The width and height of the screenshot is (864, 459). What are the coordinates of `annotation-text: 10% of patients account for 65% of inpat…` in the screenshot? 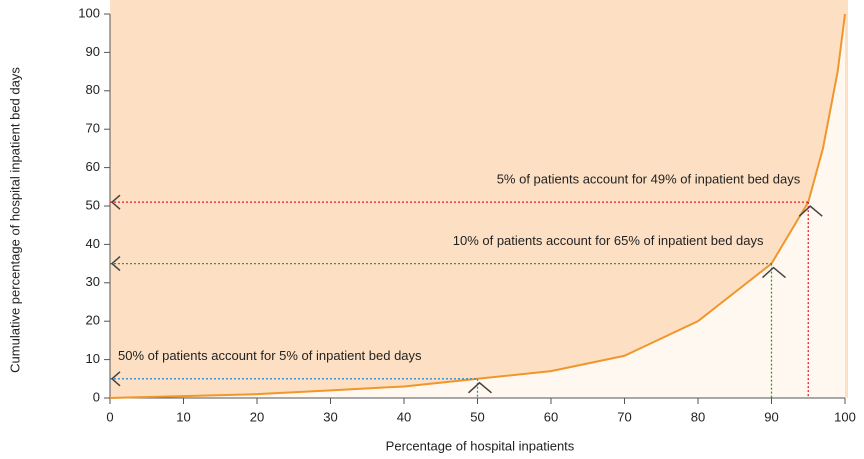 It's located at (608, 240).